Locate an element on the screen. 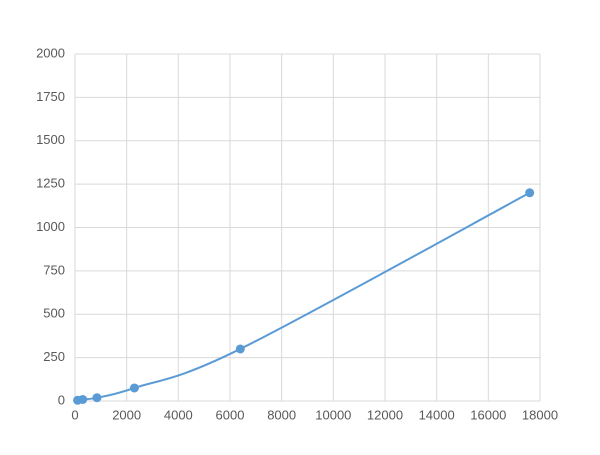 This screenshot has width=600, height=455. y-tick-label: 500 is located at coordinates (54, 313).